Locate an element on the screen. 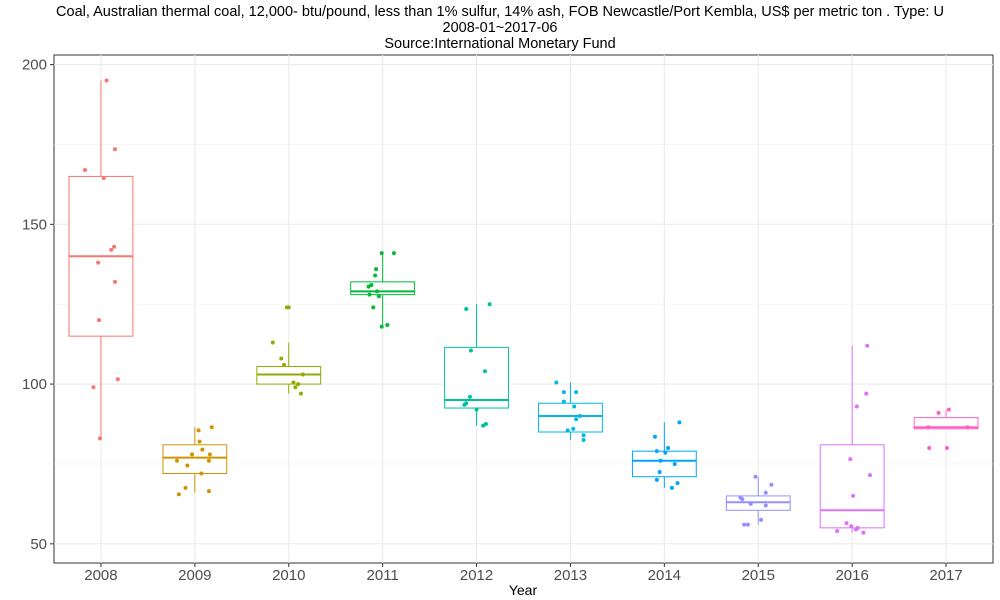  y-tick-label: 200 is located at coordinates (34, 65).